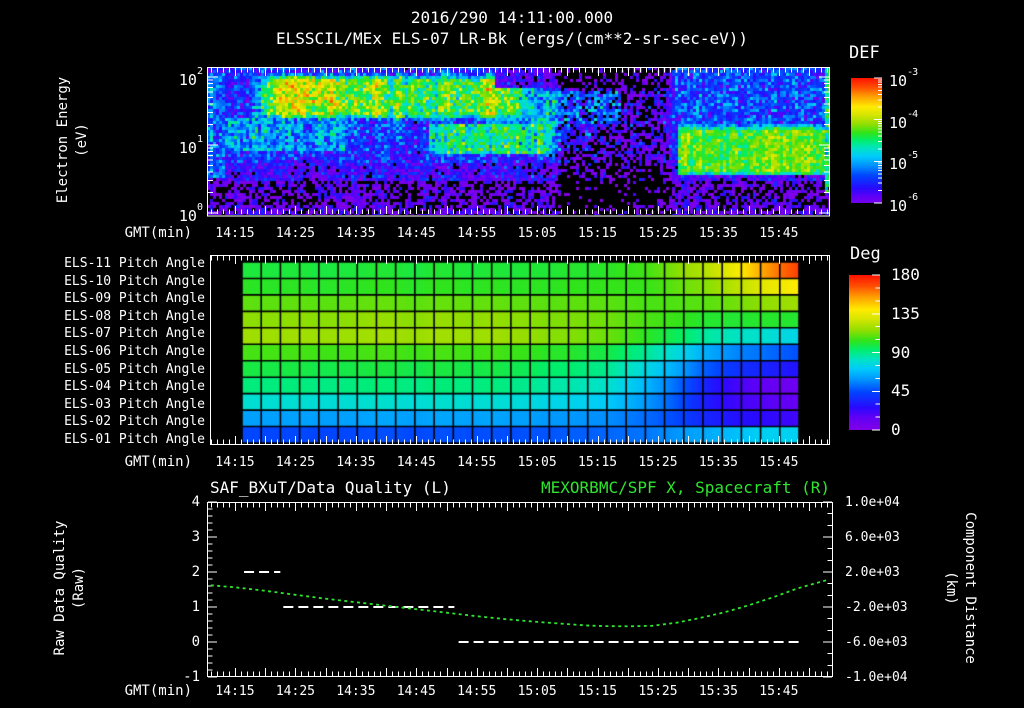 The image size is (1024, 708). What do you see at coordinates (970, 588) in the screenshot?
I see `bottom-right-y-axis-label-line1: Component Distance` at bounding box center [970, 588].